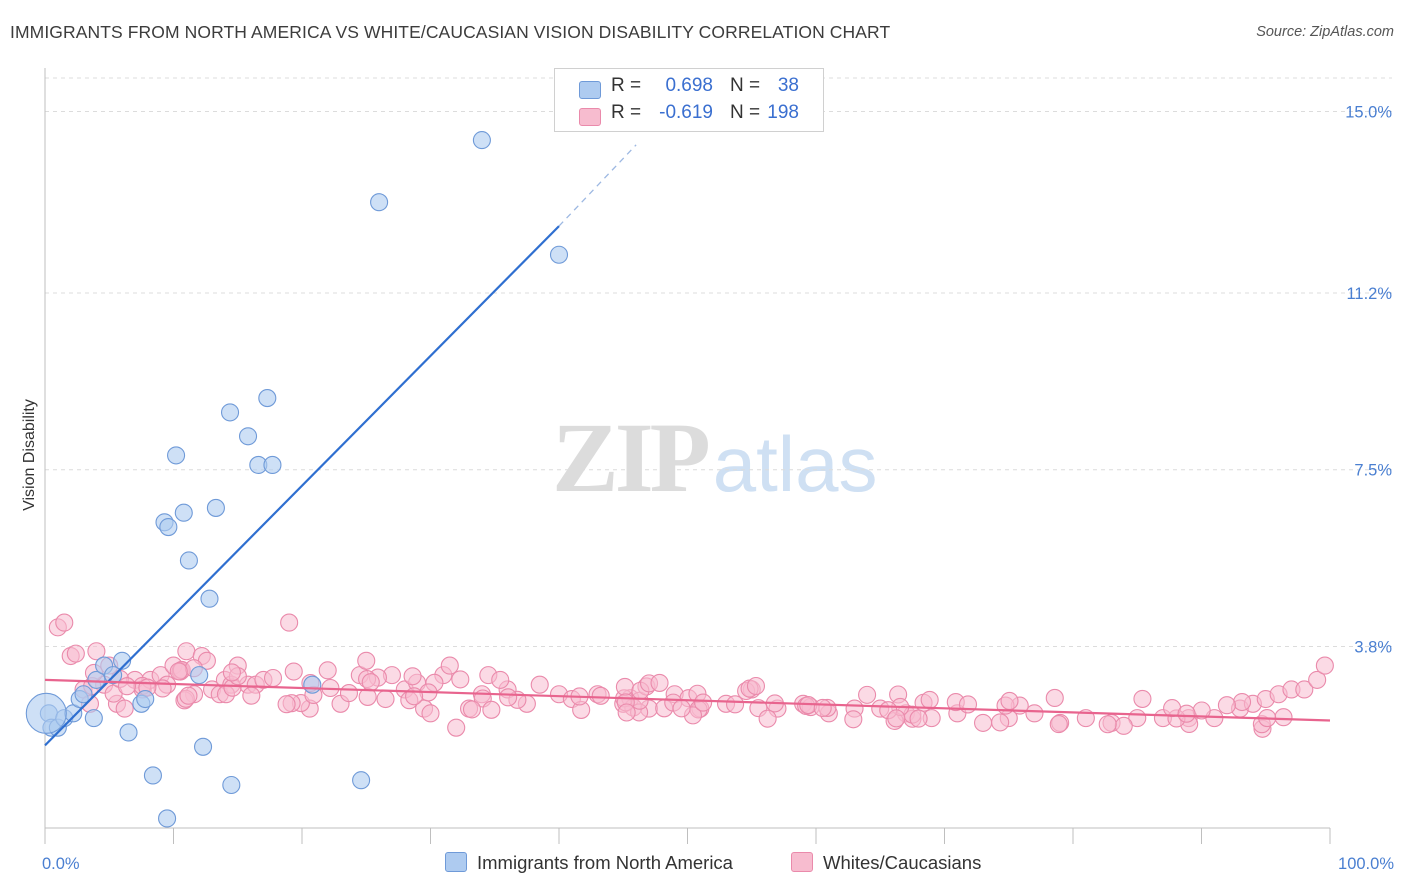  What do you see at coordinates (783, 112) in the screenshot?
I see `legend-n-value: 198` at bounding box center [783, 112].